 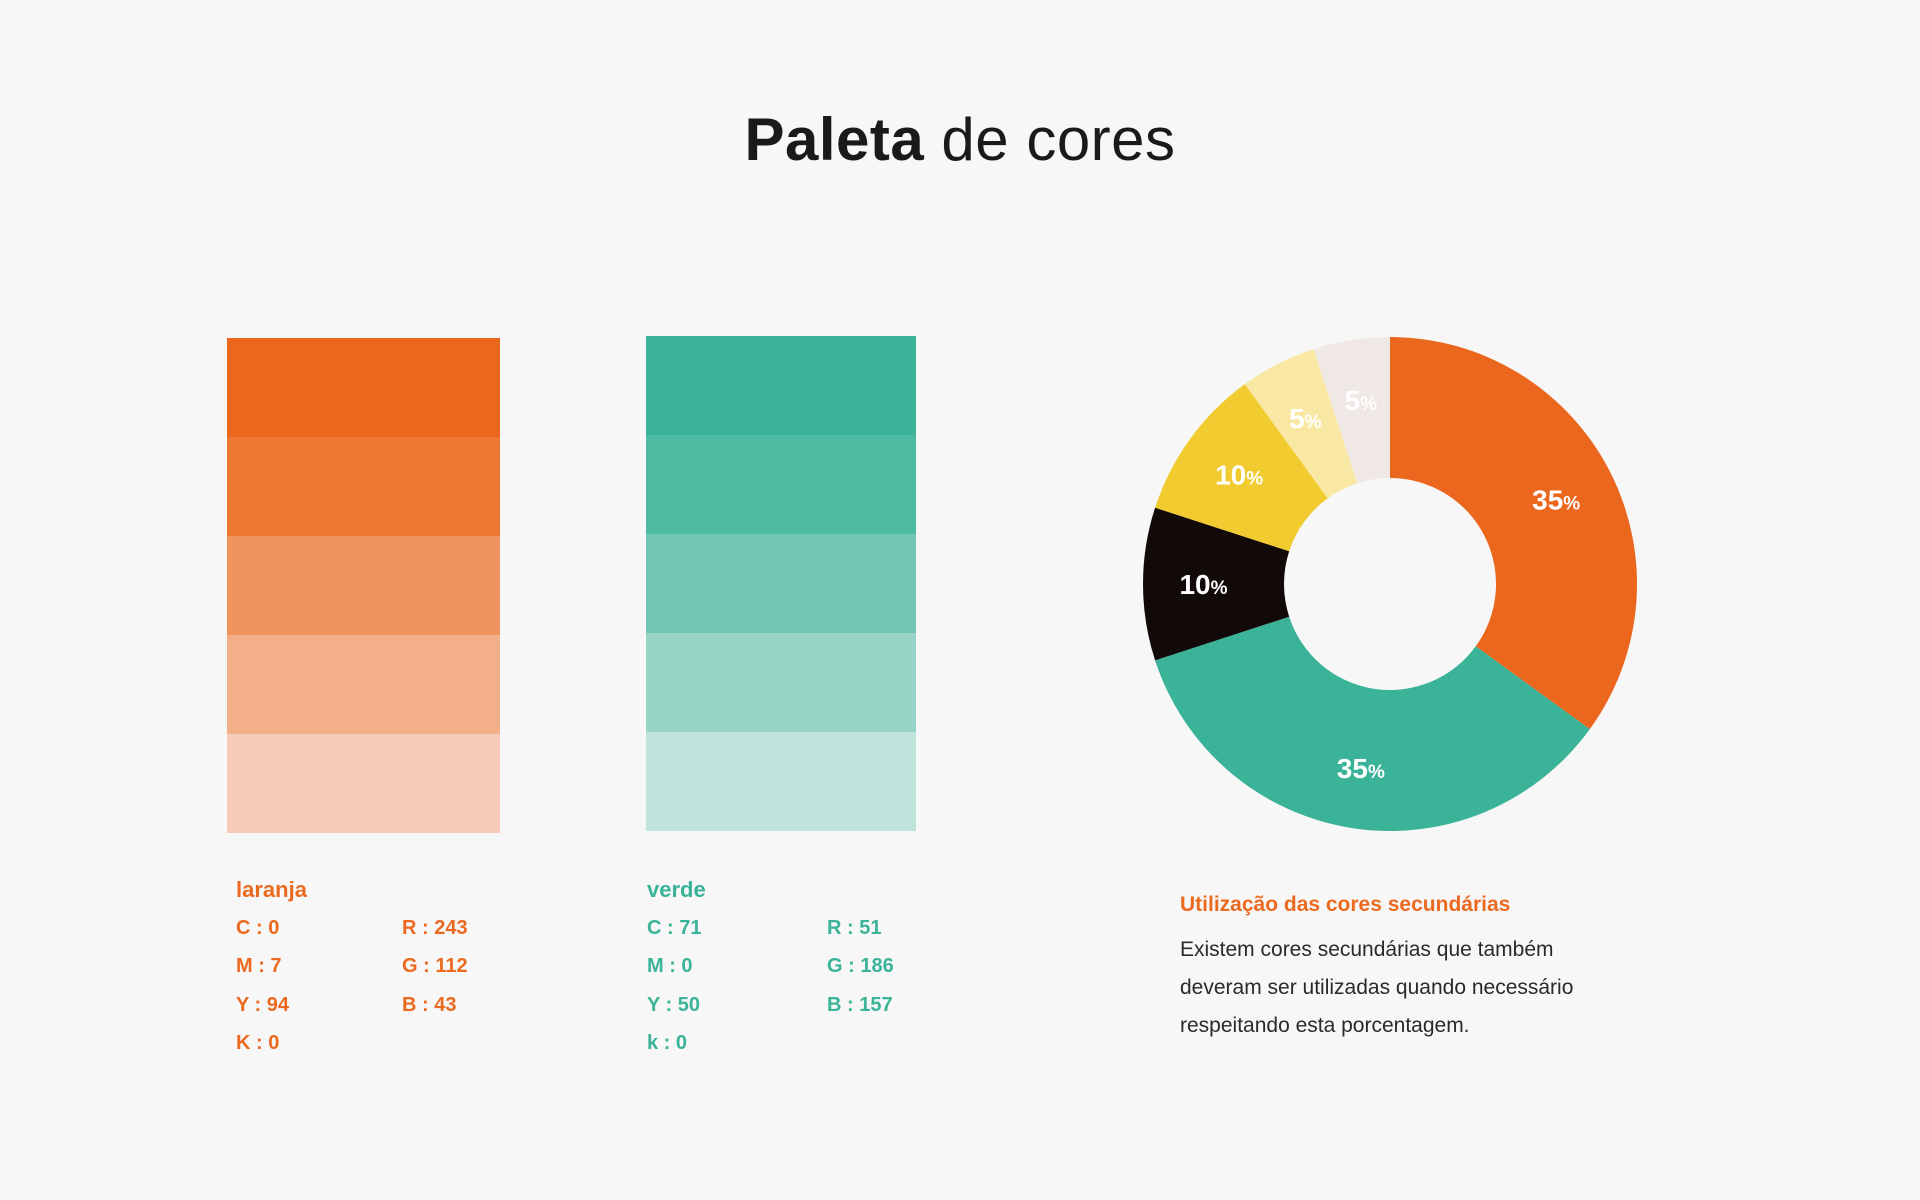 What do you see at coordinates (258, 928) in the screenshot?
I see `cmyk-c: C : 0` at bounding box center [258, 928].